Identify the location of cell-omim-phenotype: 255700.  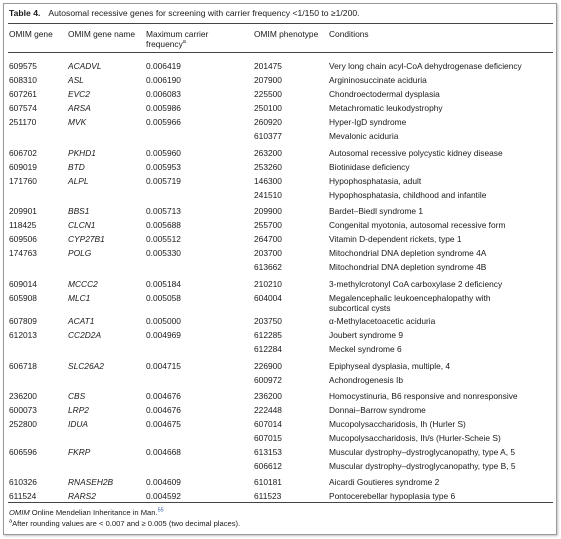
(268, 225).